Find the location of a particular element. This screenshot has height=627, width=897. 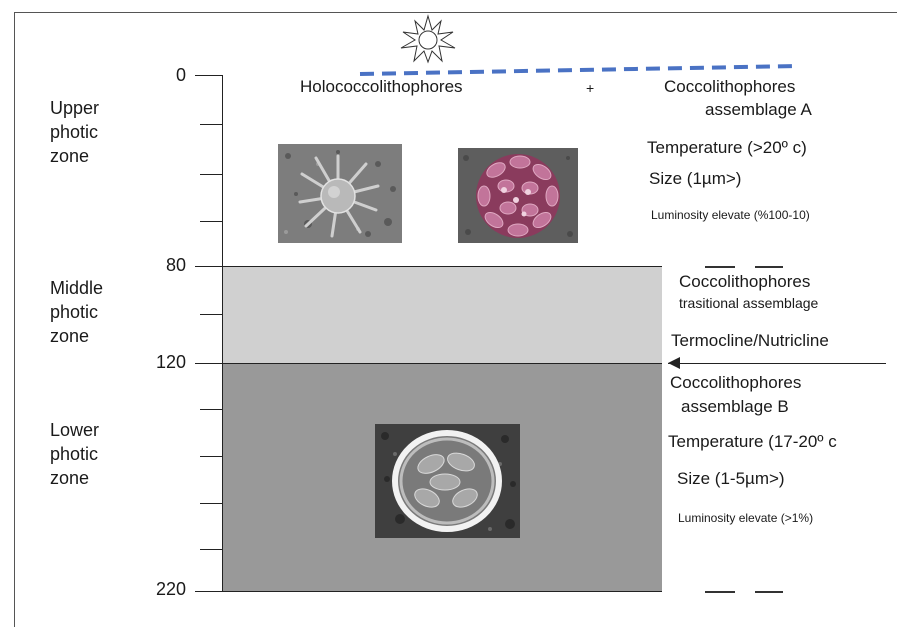

middle-zone-label: Middle photic zone is located at coordinates (76, 312).